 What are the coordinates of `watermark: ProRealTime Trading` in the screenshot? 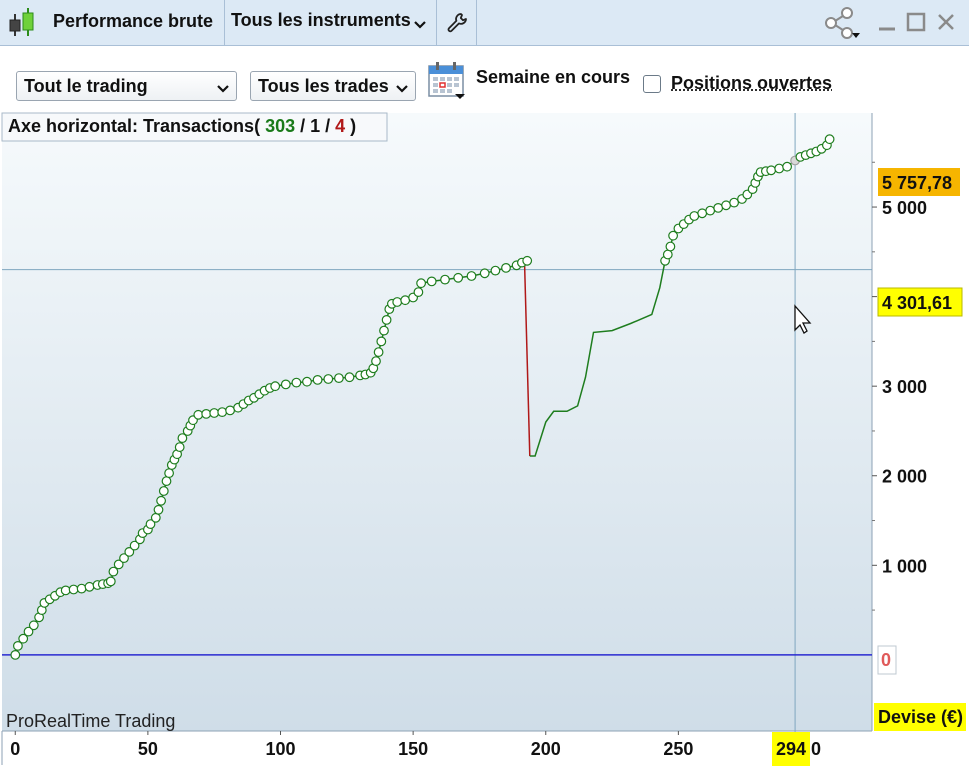 It's located at (90, 721).